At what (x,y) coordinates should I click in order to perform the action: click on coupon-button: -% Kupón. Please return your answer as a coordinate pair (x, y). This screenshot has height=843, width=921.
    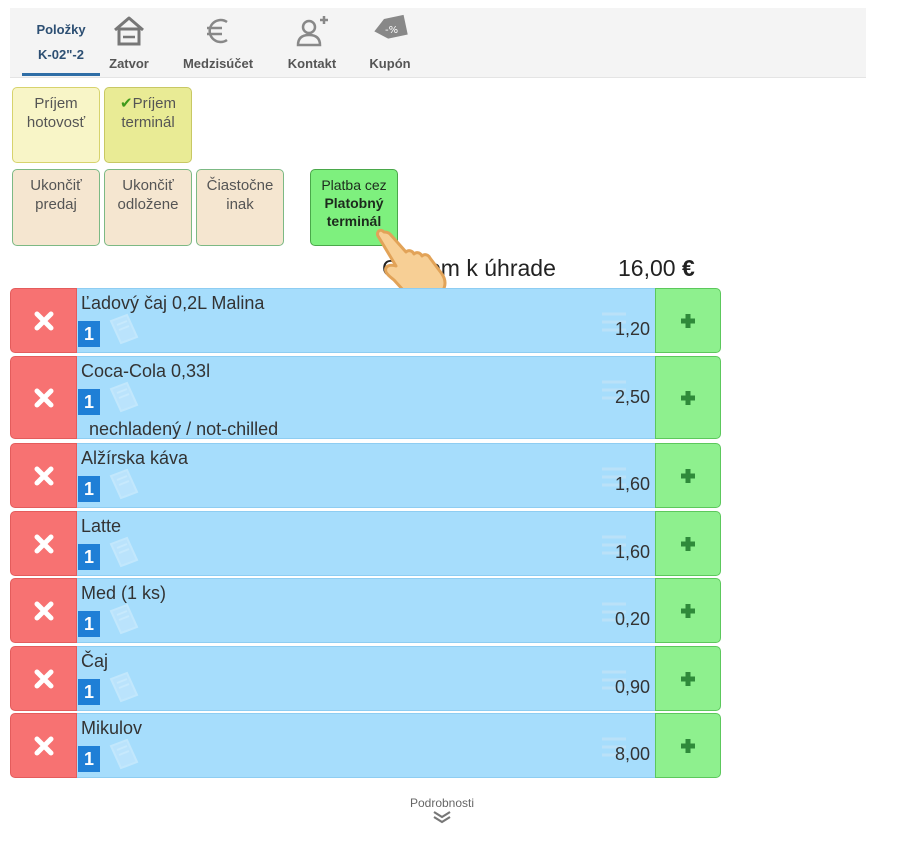
    Looking at the image, I should click on (390, 43).